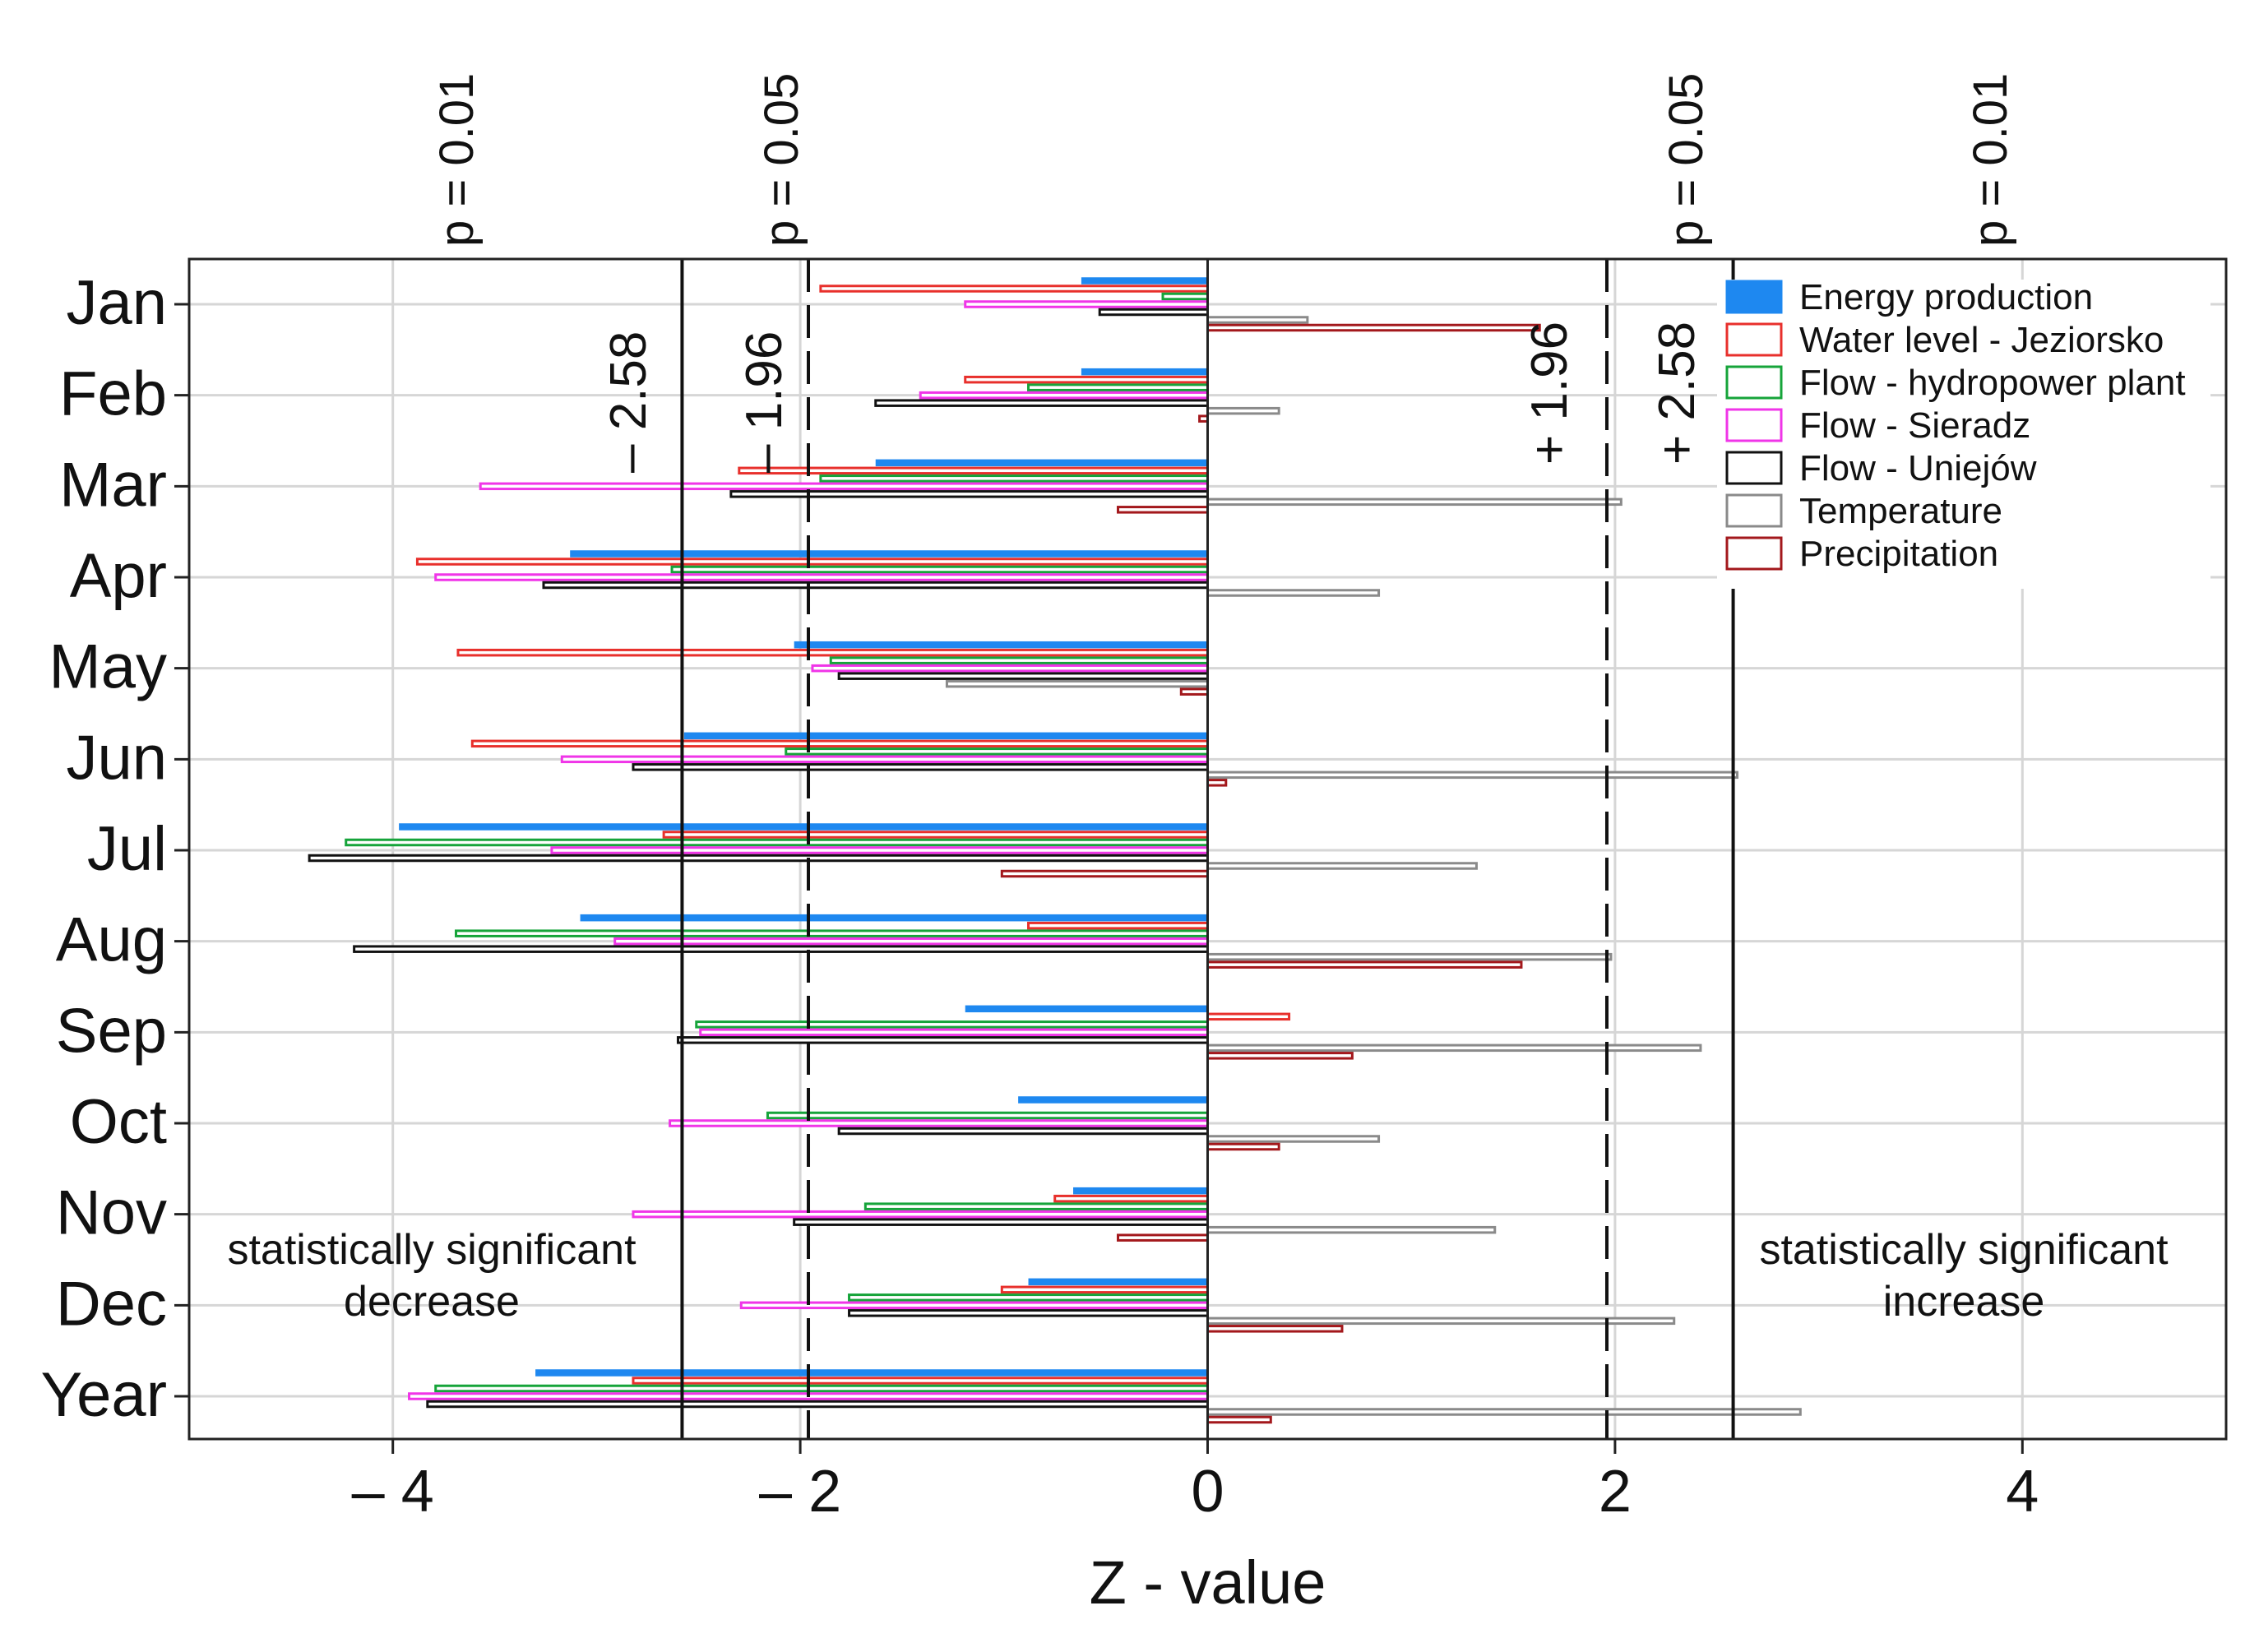  Describe the element at coordinates (939, 570) in the screenshot. I see `bar-flow-hydropower-plant-apr` at that location.